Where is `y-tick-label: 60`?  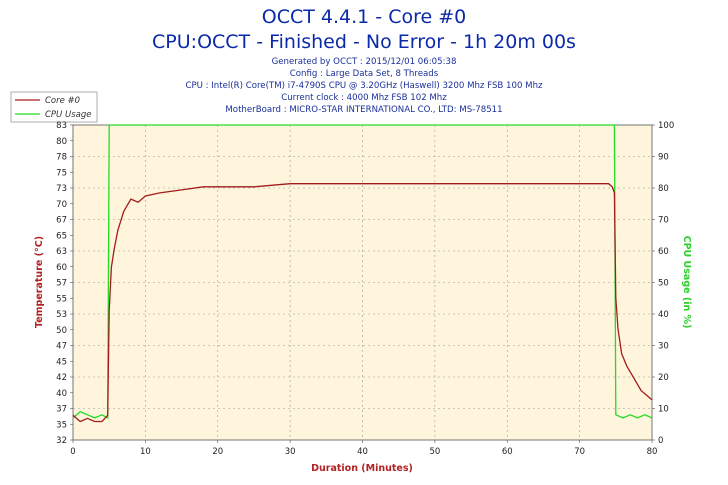 y-tick-label: 60 is located at coordinates (61, 268).